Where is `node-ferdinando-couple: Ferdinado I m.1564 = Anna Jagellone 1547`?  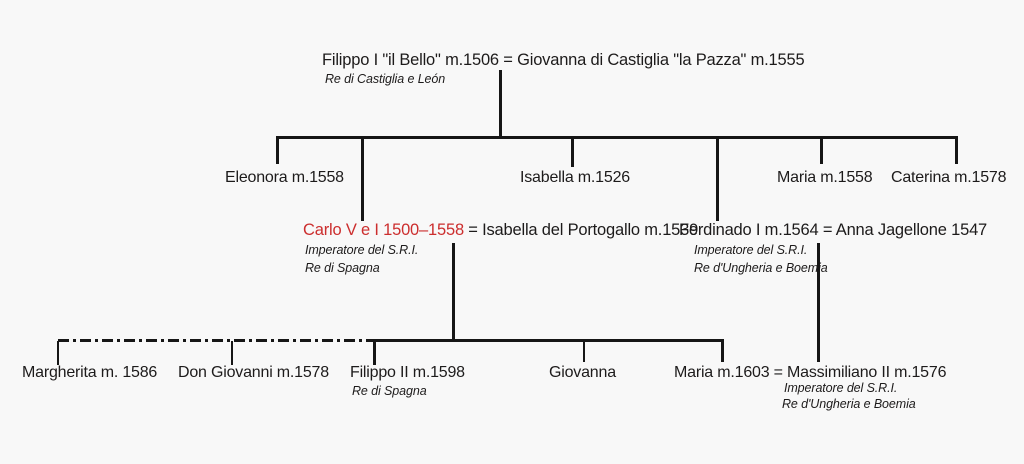 node-ferdinando-couple: Ferdinado I m.1564 = Anna Jagellone 1547 is located at coordinates (833, 230).